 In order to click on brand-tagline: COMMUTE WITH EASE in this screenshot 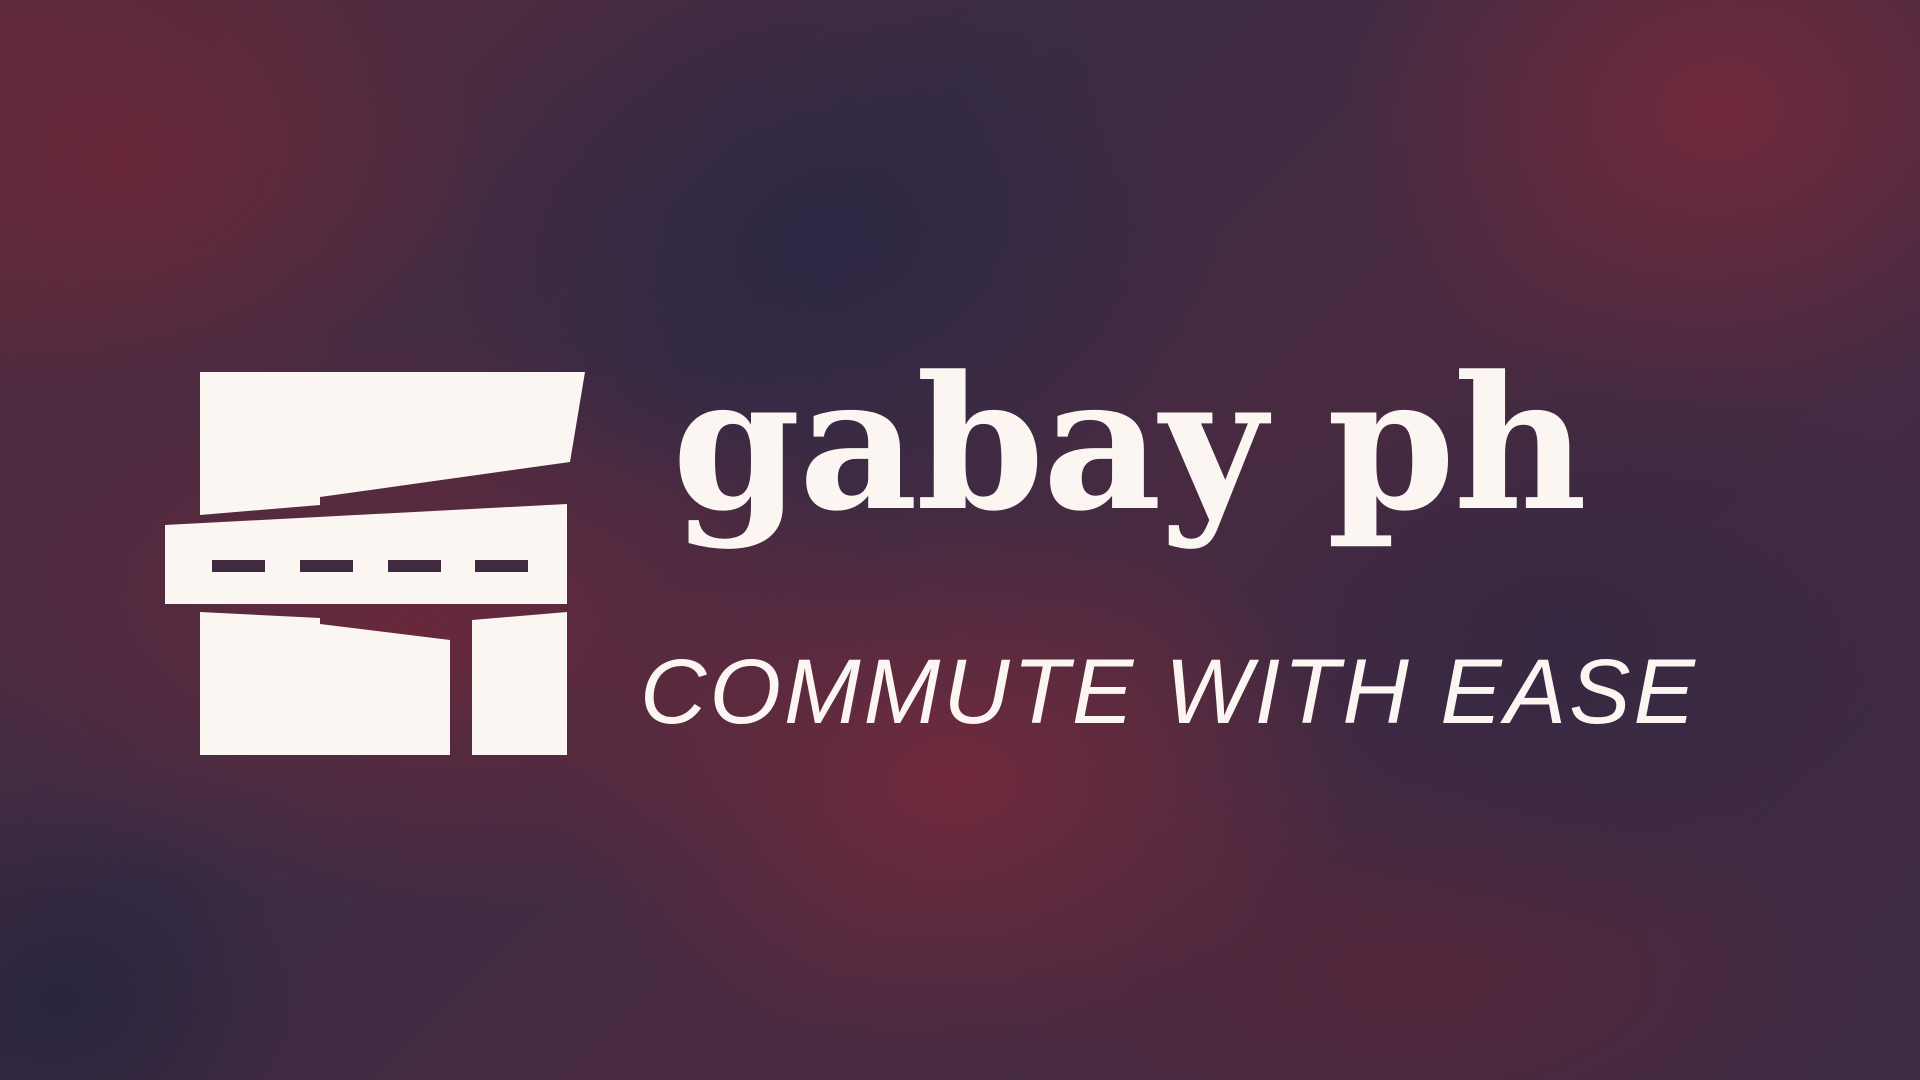, I will do `click(1169, 692)`.